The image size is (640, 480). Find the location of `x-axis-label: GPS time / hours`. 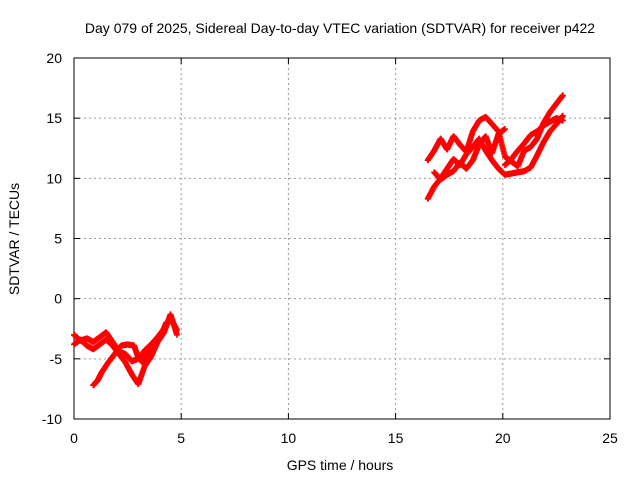

x-axis-label: GPS time / hours is located at coordinates (340, 465).